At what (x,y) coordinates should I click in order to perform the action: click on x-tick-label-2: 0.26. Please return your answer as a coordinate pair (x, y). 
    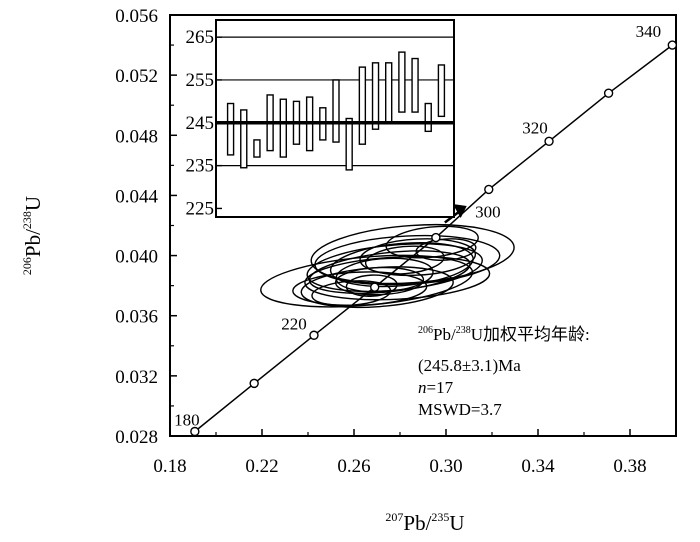
    Looking at the image, I should click on (353, 466).